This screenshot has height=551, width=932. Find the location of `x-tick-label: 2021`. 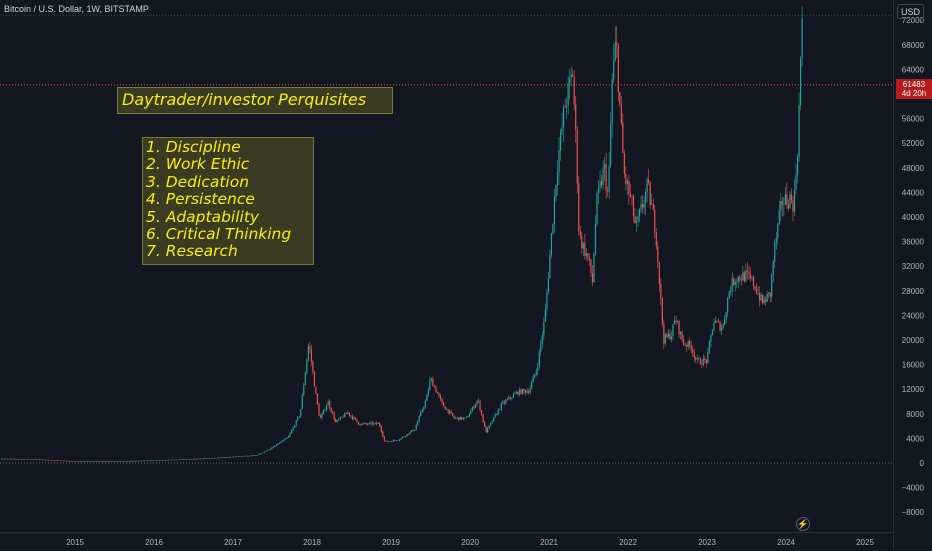

x-tick-label: 2021 is located at coordinates (549, 542).